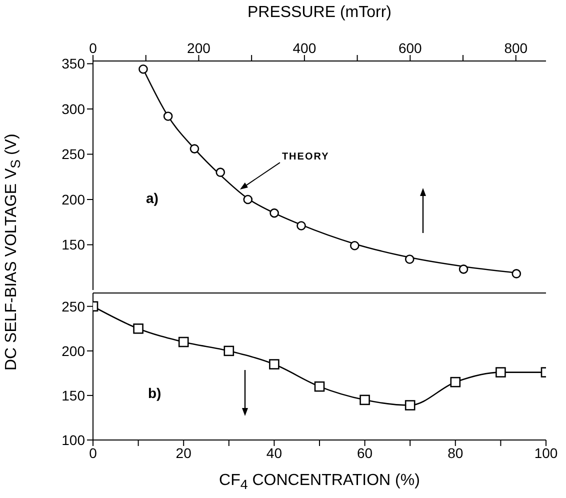  I want to click on x-axis-title: CF$_{4}$ CONCENTRATION (%), so click(319, 482).